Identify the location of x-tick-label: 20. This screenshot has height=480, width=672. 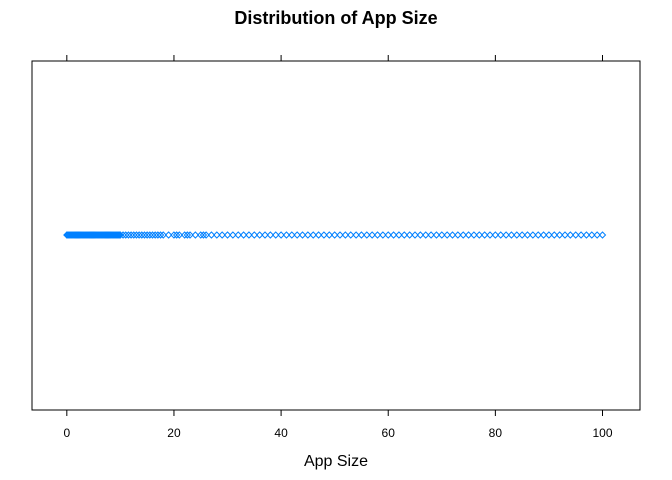
(174, 433).